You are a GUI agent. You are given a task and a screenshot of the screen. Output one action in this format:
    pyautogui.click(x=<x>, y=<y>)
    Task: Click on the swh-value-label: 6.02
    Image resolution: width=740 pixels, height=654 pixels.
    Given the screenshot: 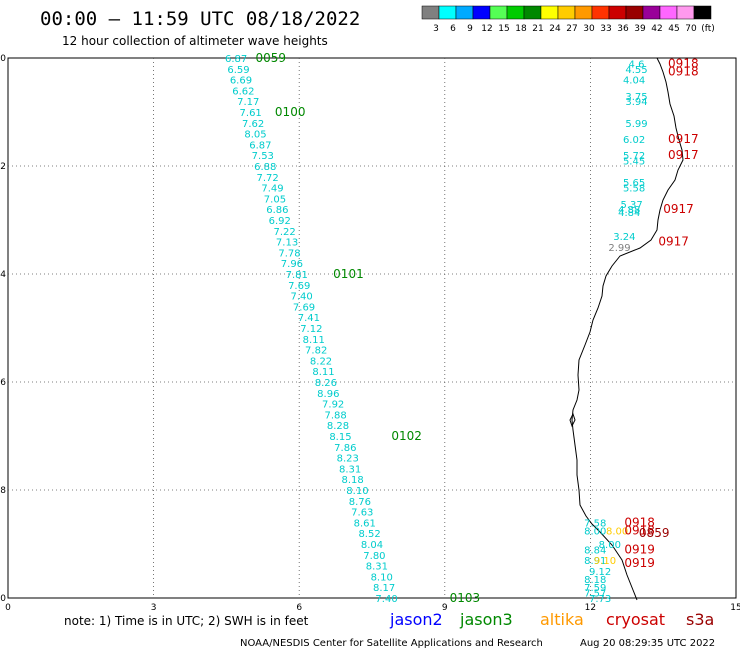 What is the action you would take?
    pyautogui.click(x=634, y=140)
    